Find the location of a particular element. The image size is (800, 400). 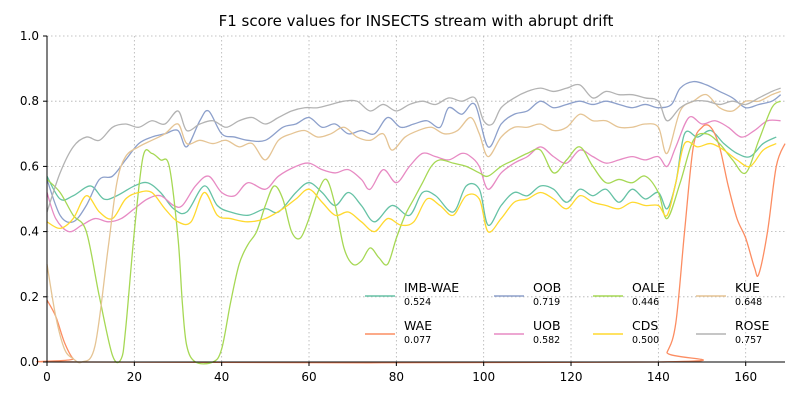

legend-score: 0.077 is located at coordinates (417, 340).